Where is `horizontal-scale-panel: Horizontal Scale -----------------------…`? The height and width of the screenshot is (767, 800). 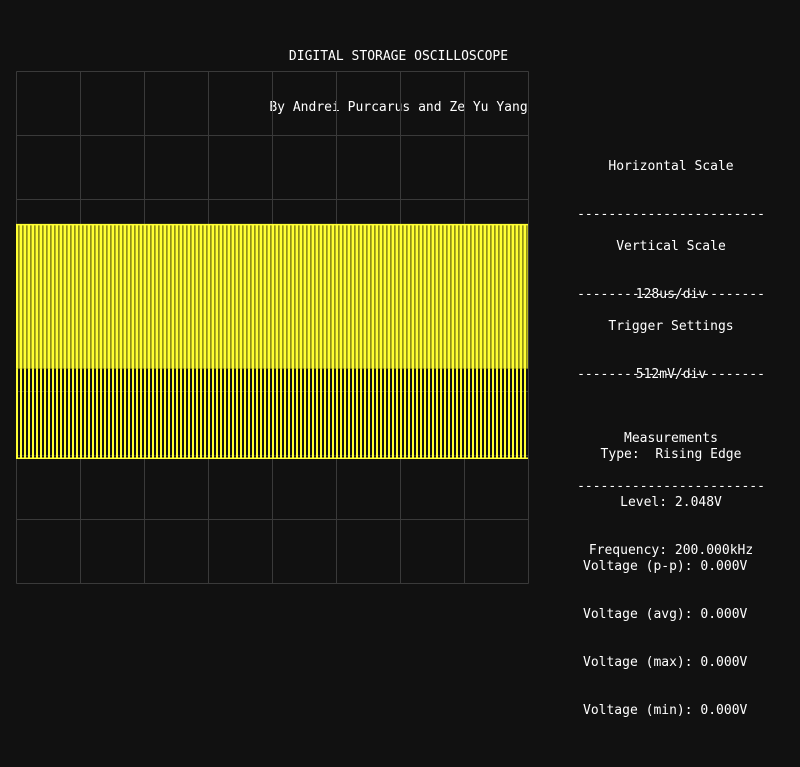 horizontal-scale-panel: Horizontal Scale -----------------------… is located at coordinates (671, 239).